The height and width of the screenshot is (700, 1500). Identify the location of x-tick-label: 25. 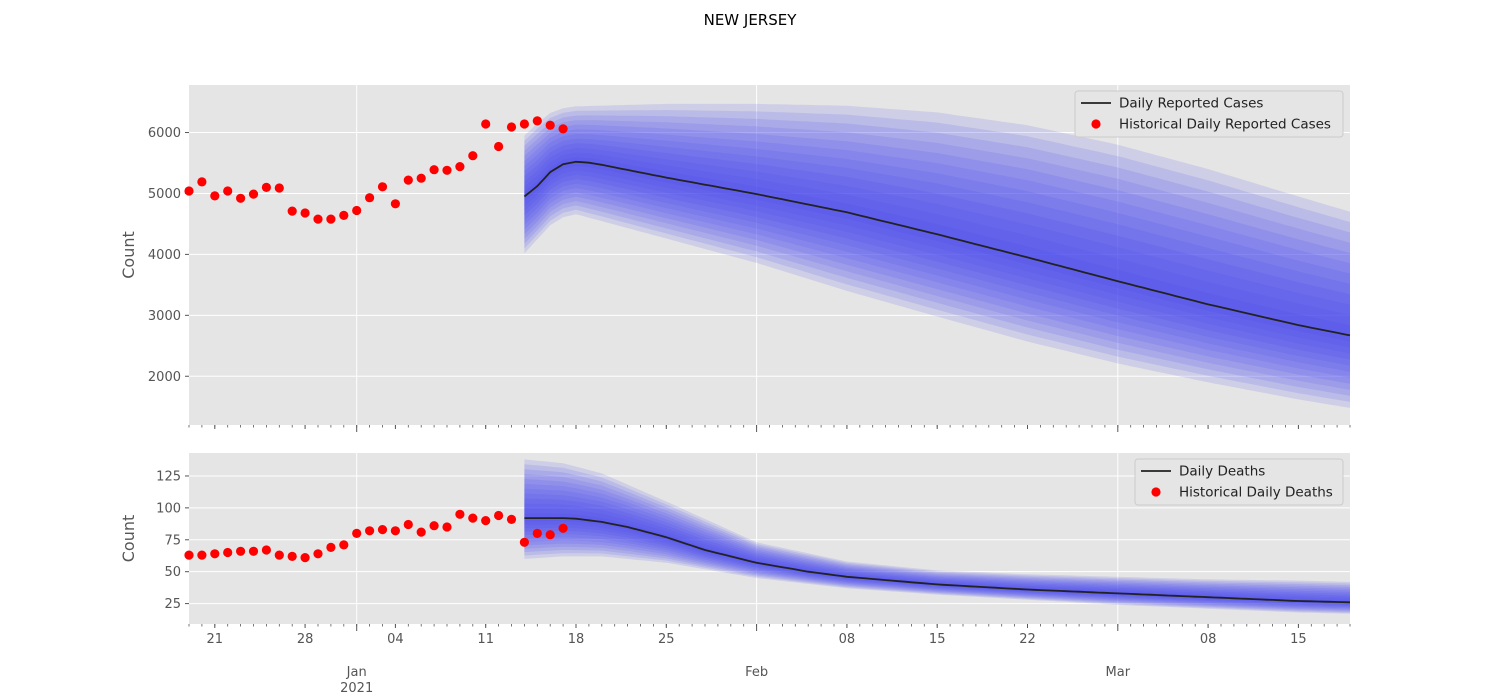
(666, 639).